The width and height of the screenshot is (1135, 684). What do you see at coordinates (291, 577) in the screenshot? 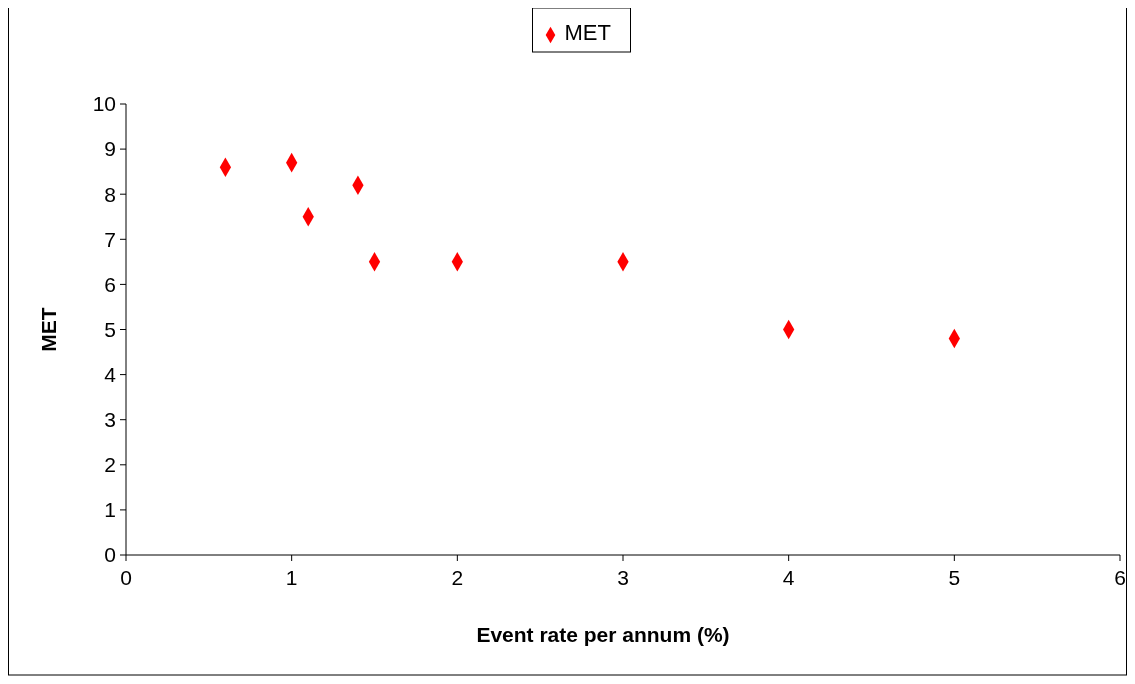
I see `x-tick-label: 1` at bounding box center [291, 577].